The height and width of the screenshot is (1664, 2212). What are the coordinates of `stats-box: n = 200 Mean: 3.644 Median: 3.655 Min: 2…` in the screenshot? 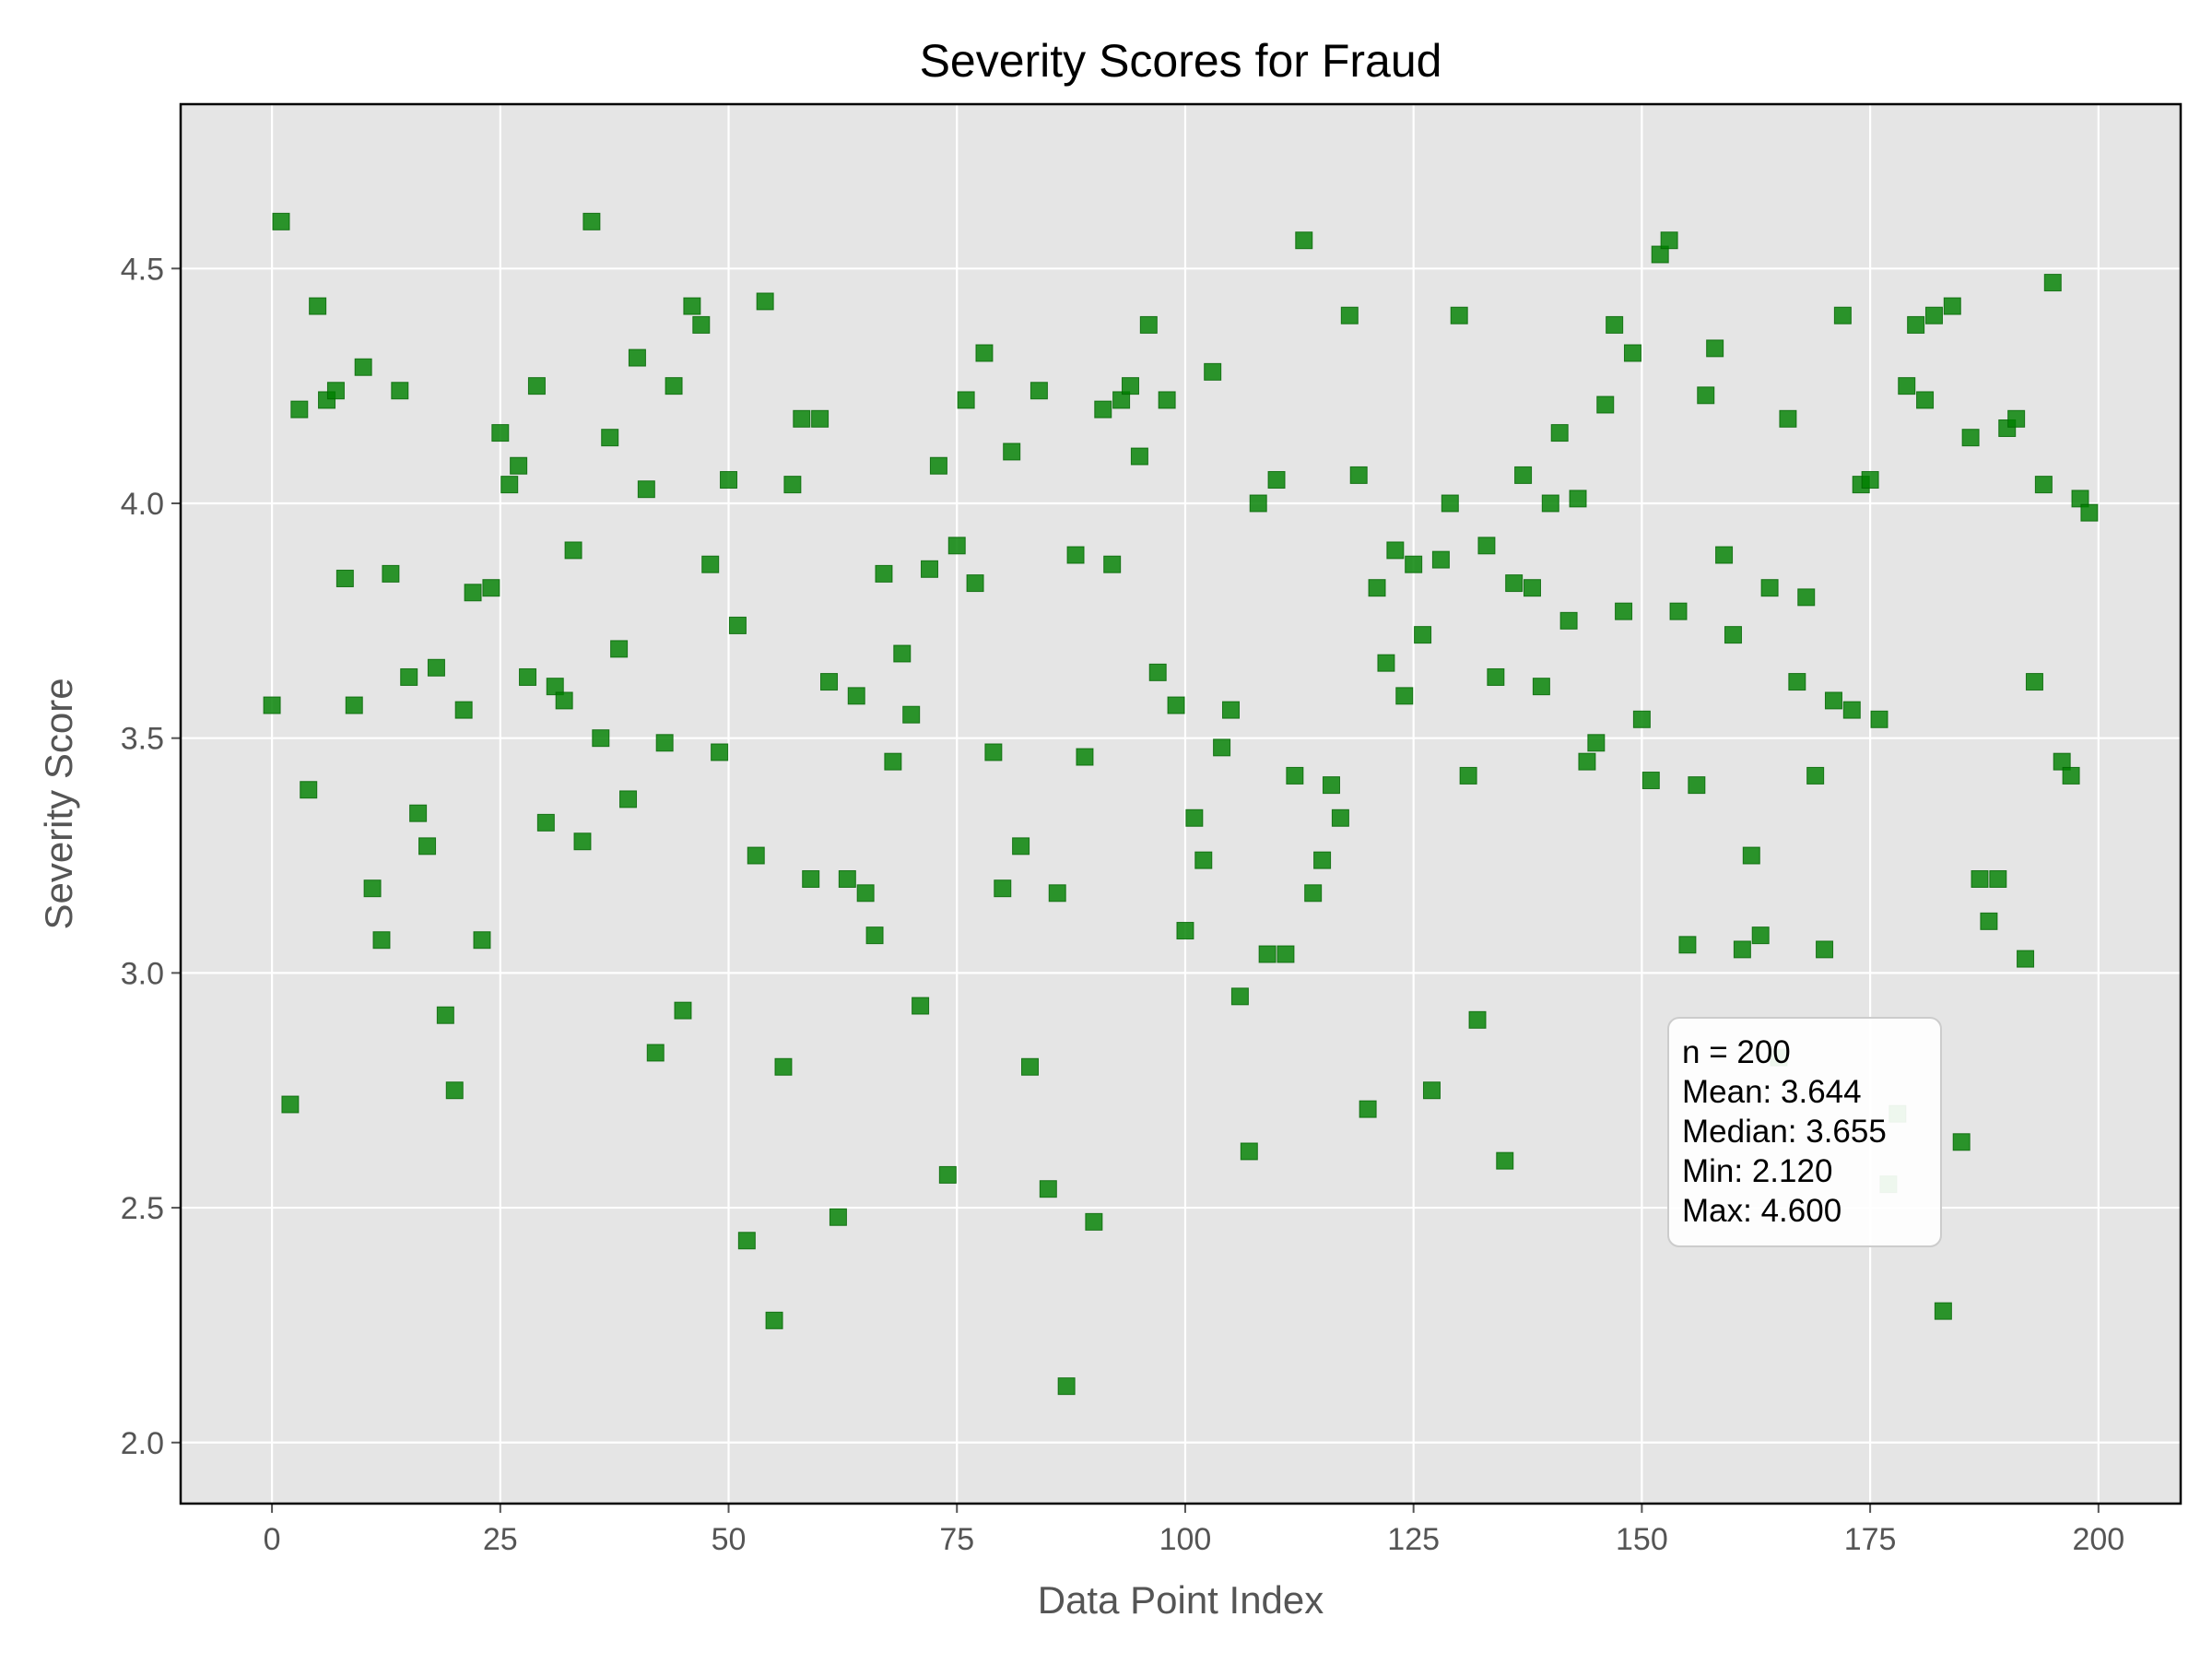 It's located at (1804, 1132).